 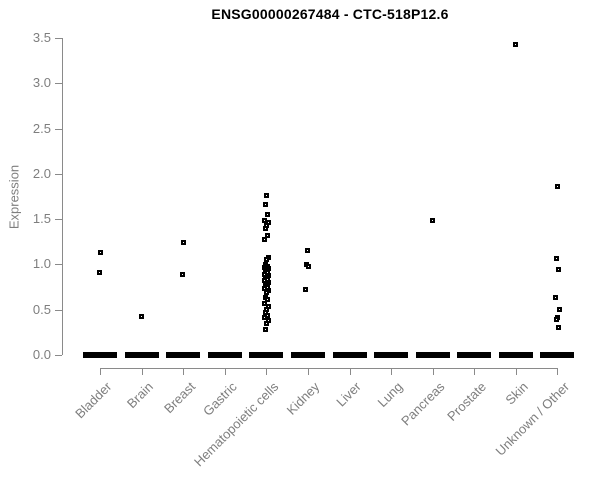 I want to click on x-axis-category-label: Gastric, so click(x=219, y=399).